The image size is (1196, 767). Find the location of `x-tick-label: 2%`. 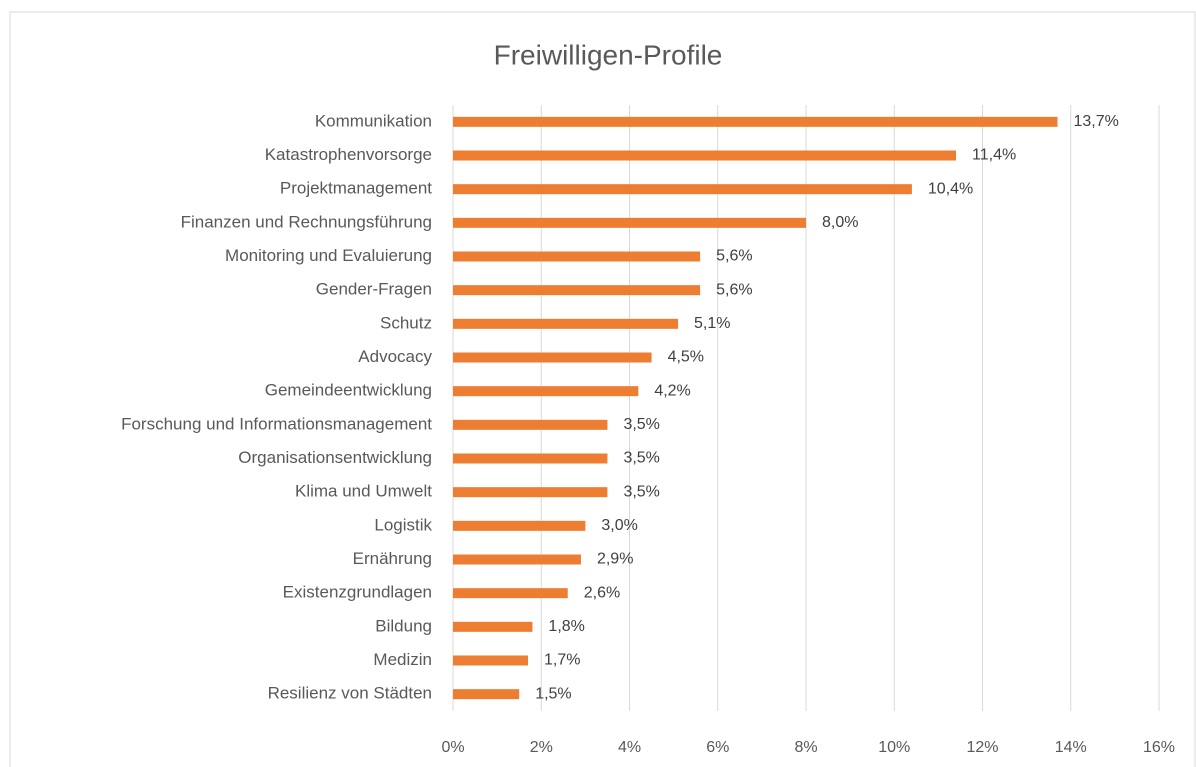

x-tick-label: 2% is located at coordinates (541, 747).